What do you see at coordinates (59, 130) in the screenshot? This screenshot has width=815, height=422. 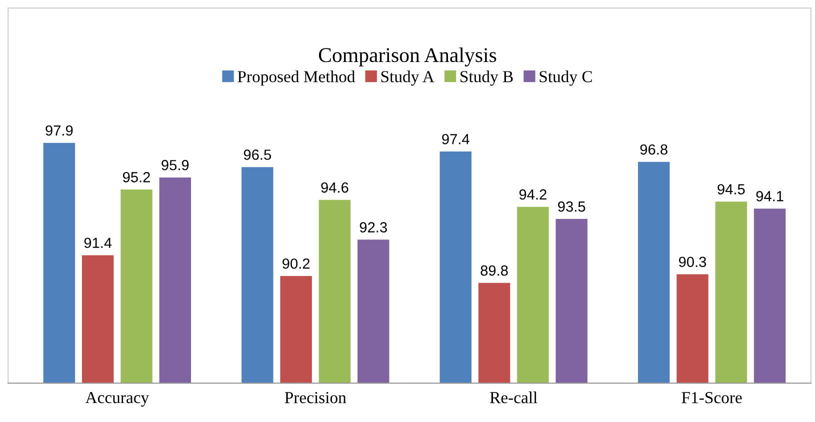 I see `data-label: 97.9` at bounding box center [59, 130].